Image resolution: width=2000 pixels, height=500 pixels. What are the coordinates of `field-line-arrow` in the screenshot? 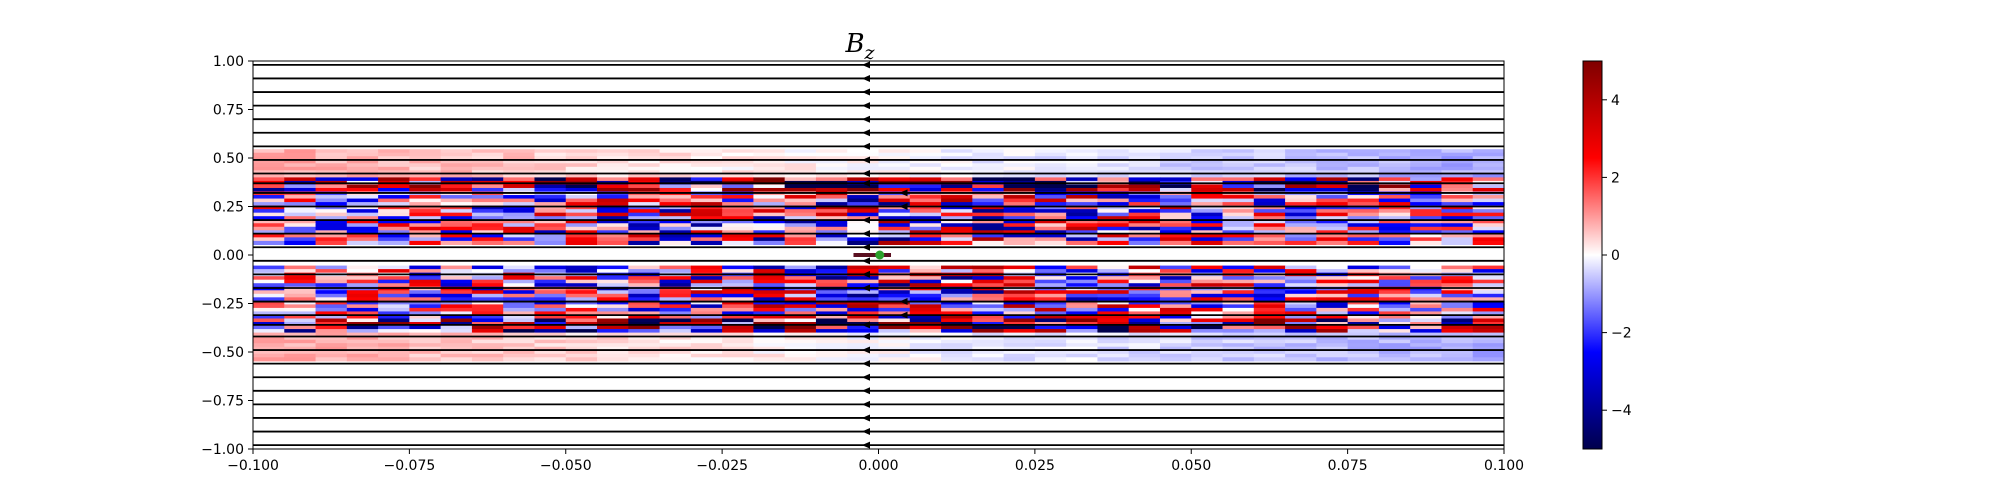 It's located at (903, 193).